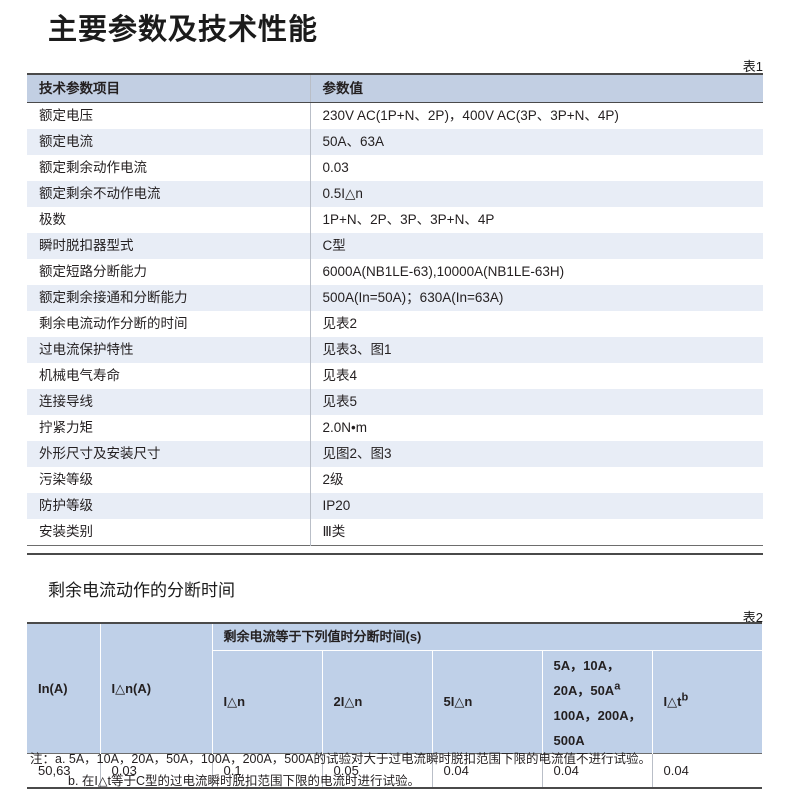 The image size is (790, 811). I want to click on table1-cell-value: 0.5I△n, so click(536, 194).